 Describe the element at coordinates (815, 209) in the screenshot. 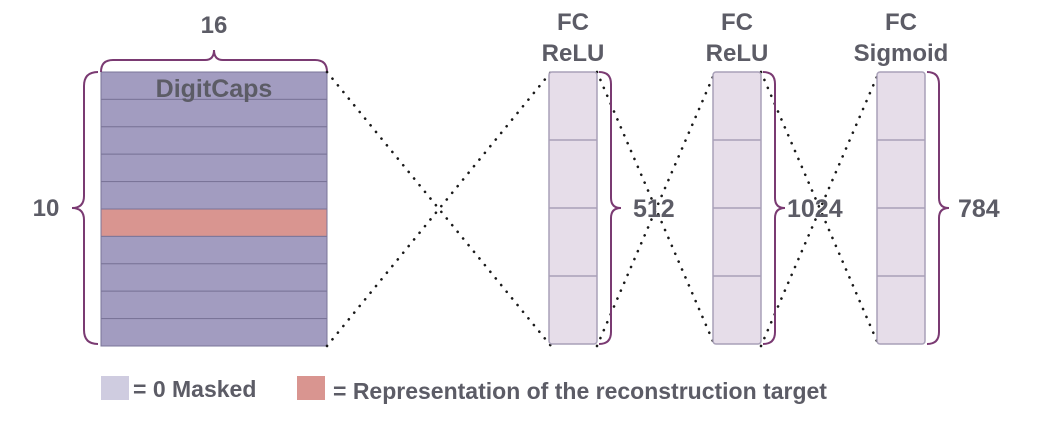

I see `fc-layer-size-label: 1024` at that location.